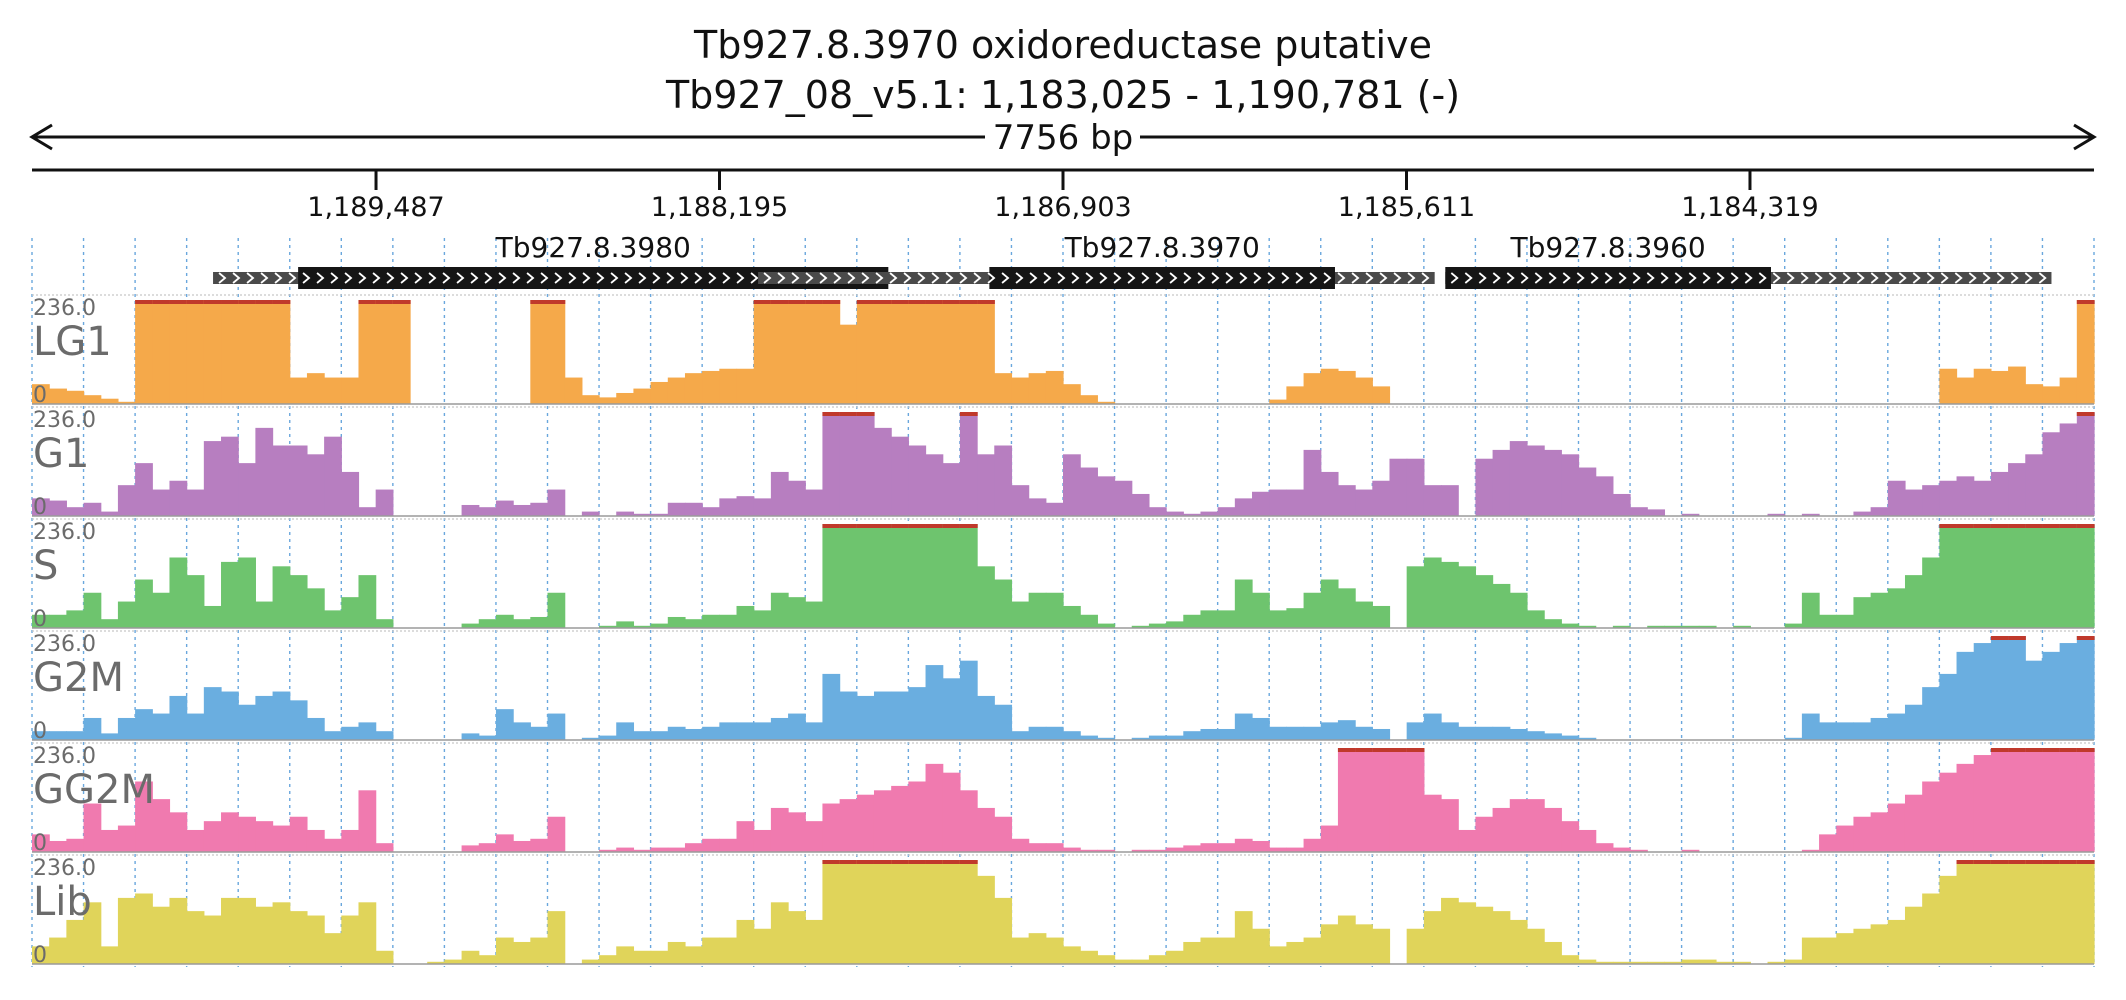  I want to click on track-scale-min: 0, so click(40, 619).